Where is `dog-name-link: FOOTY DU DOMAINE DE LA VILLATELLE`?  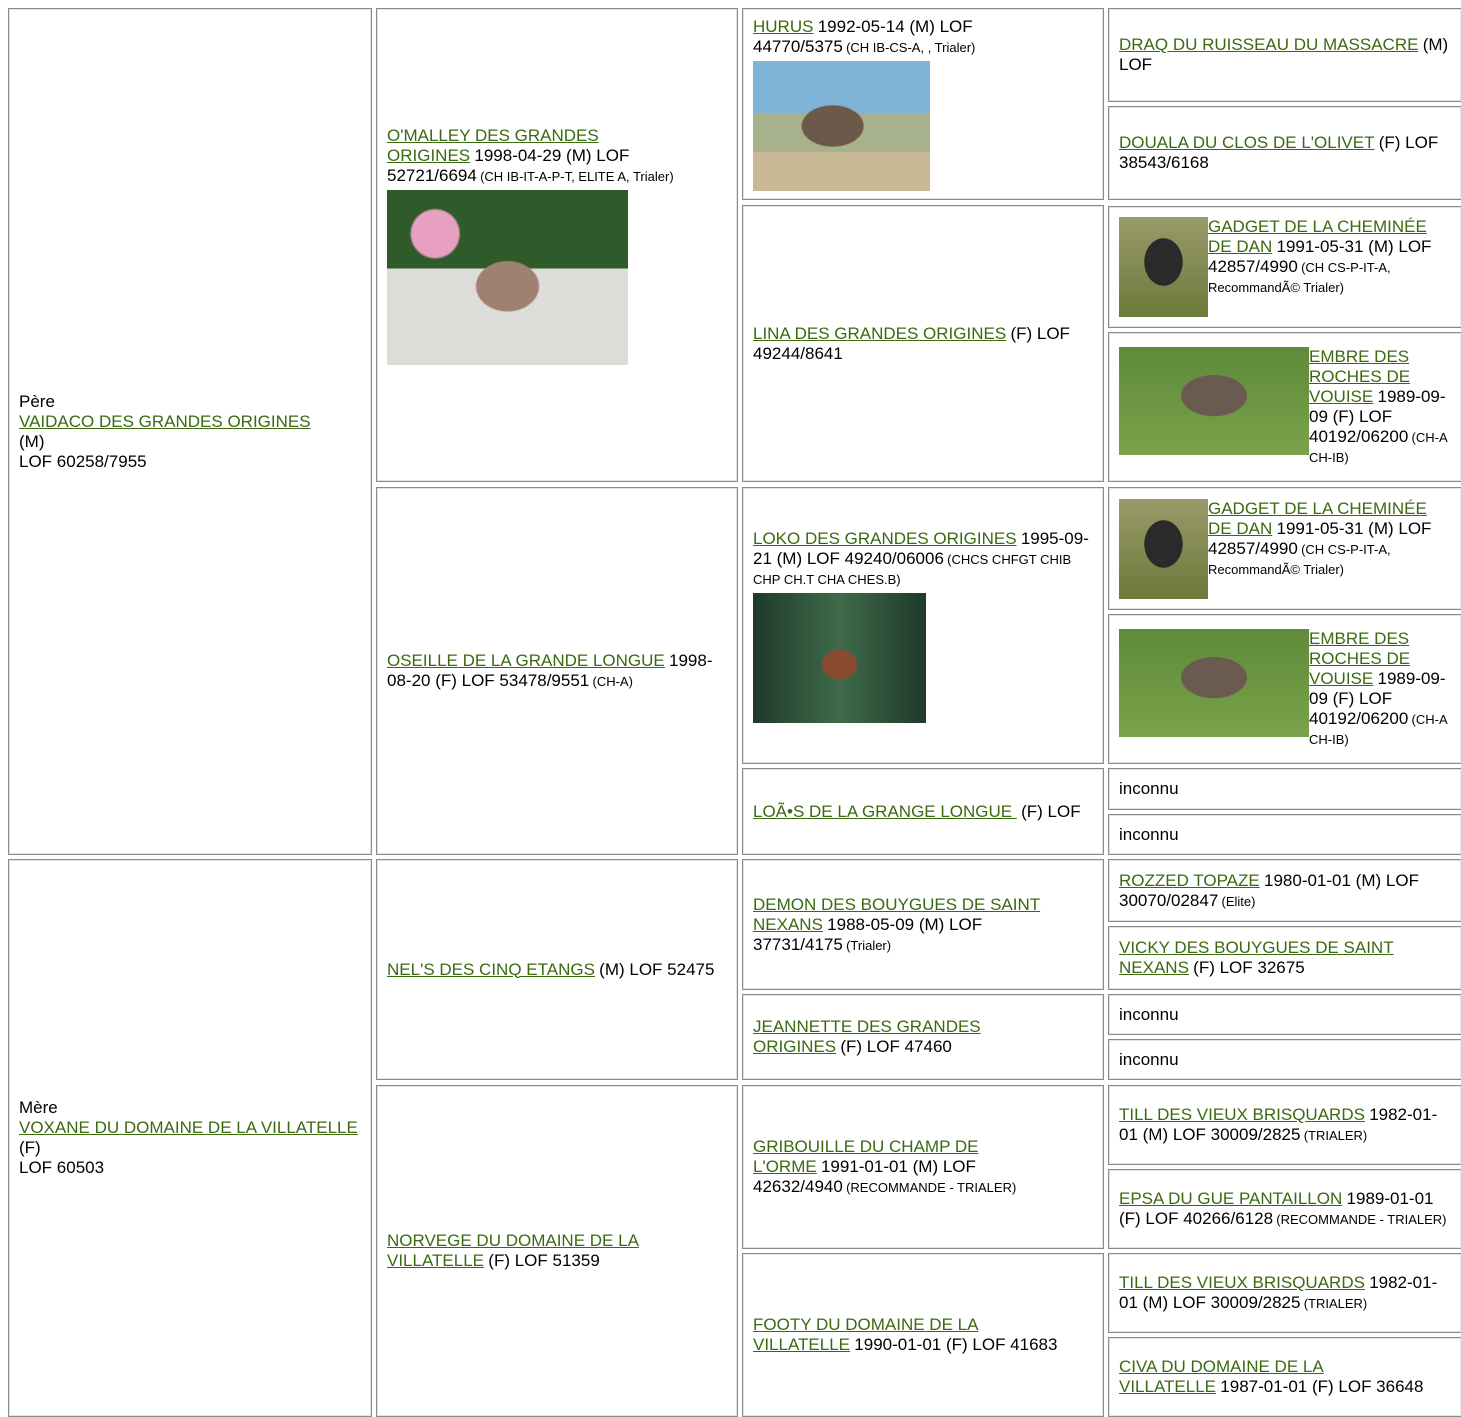
dog-name-link: FOOTY DU DOMAINE DE LA VILLATELLE is located at coordinates (866, 1334).